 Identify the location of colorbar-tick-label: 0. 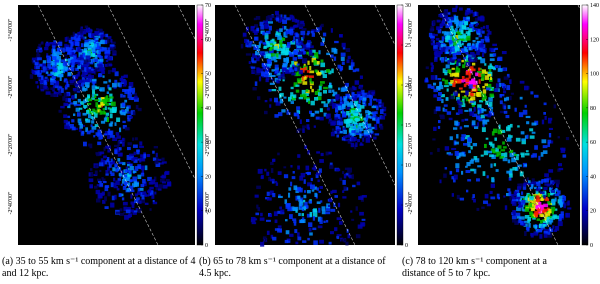
(591, 246).